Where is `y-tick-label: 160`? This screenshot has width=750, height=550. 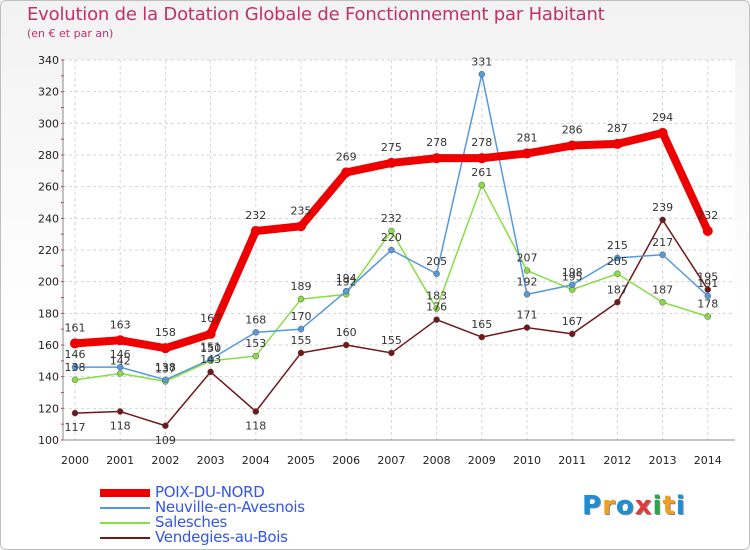
y-tick-label: 160 is located at coordinates (48, 345).